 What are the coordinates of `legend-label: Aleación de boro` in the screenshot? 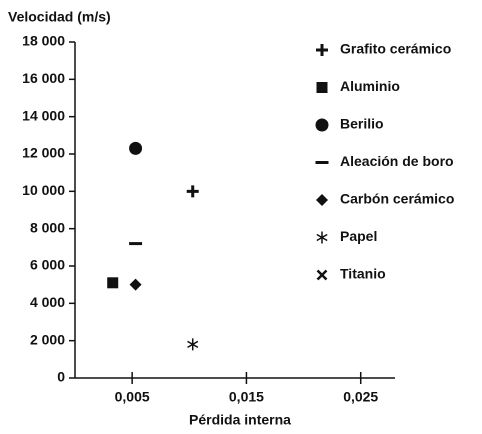 It's located at (397, 161).